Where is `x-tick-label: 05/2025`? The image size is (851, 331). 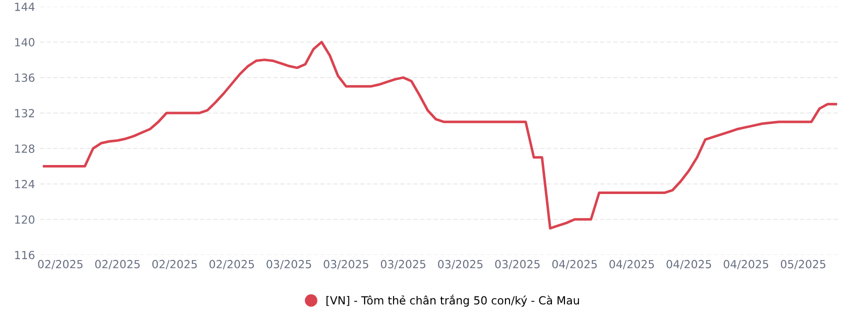
x-tick-label: 05/2025 is located at coordinates (803, 265).